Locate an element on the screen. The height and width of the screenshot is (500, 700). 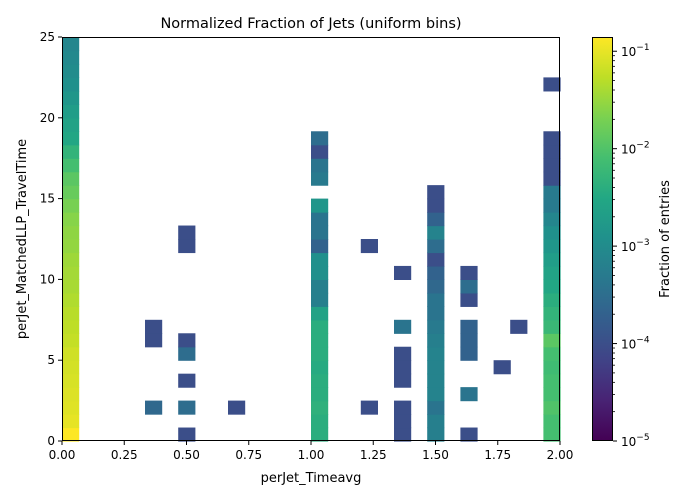
y-tick-label: 5 is located at coordinates (51, 360).